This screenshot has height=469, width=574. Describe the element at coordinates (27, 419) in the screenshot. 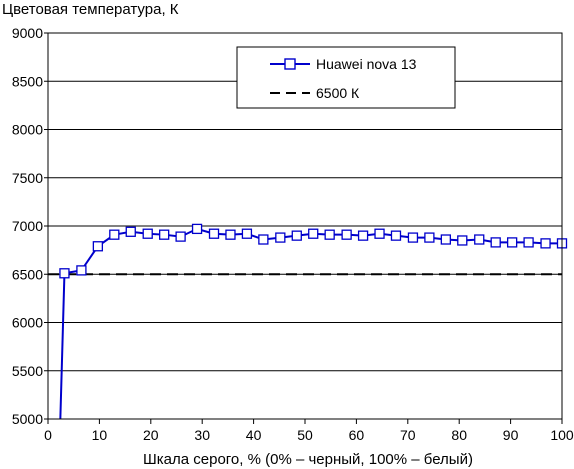

I see `y-tick-label: 5000` at that location.